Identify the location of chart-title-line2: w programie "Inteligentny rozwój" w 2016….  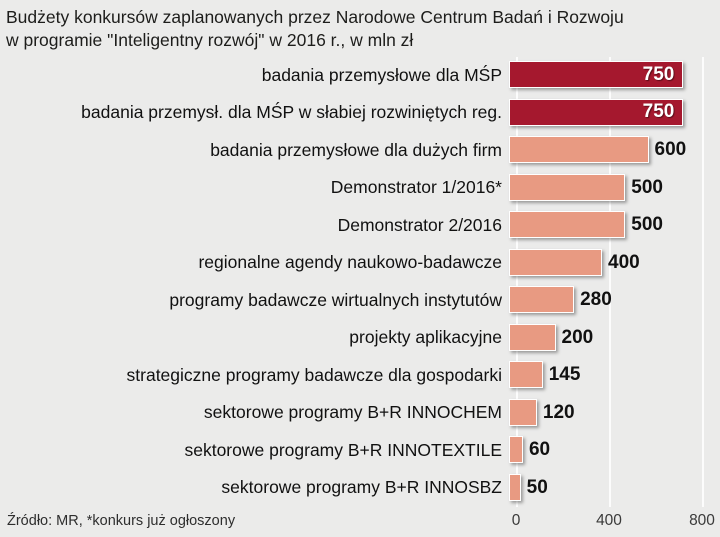
(210, 39).